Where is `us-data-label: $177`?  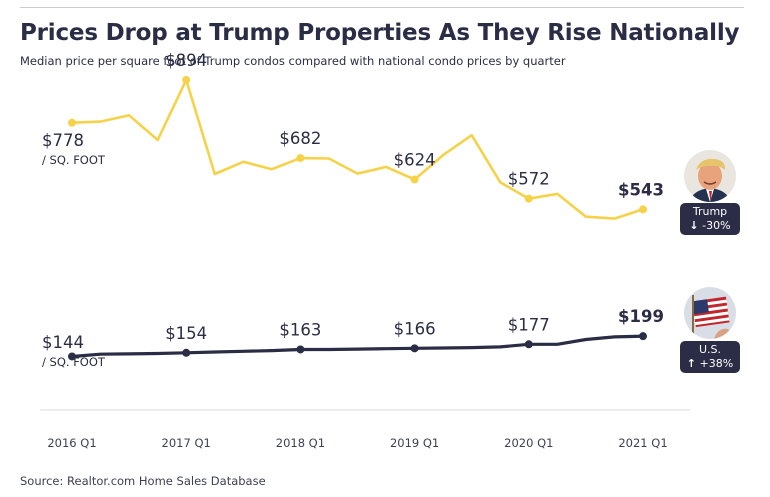
us-data-label: $177 is located at coordinates (529, 324).